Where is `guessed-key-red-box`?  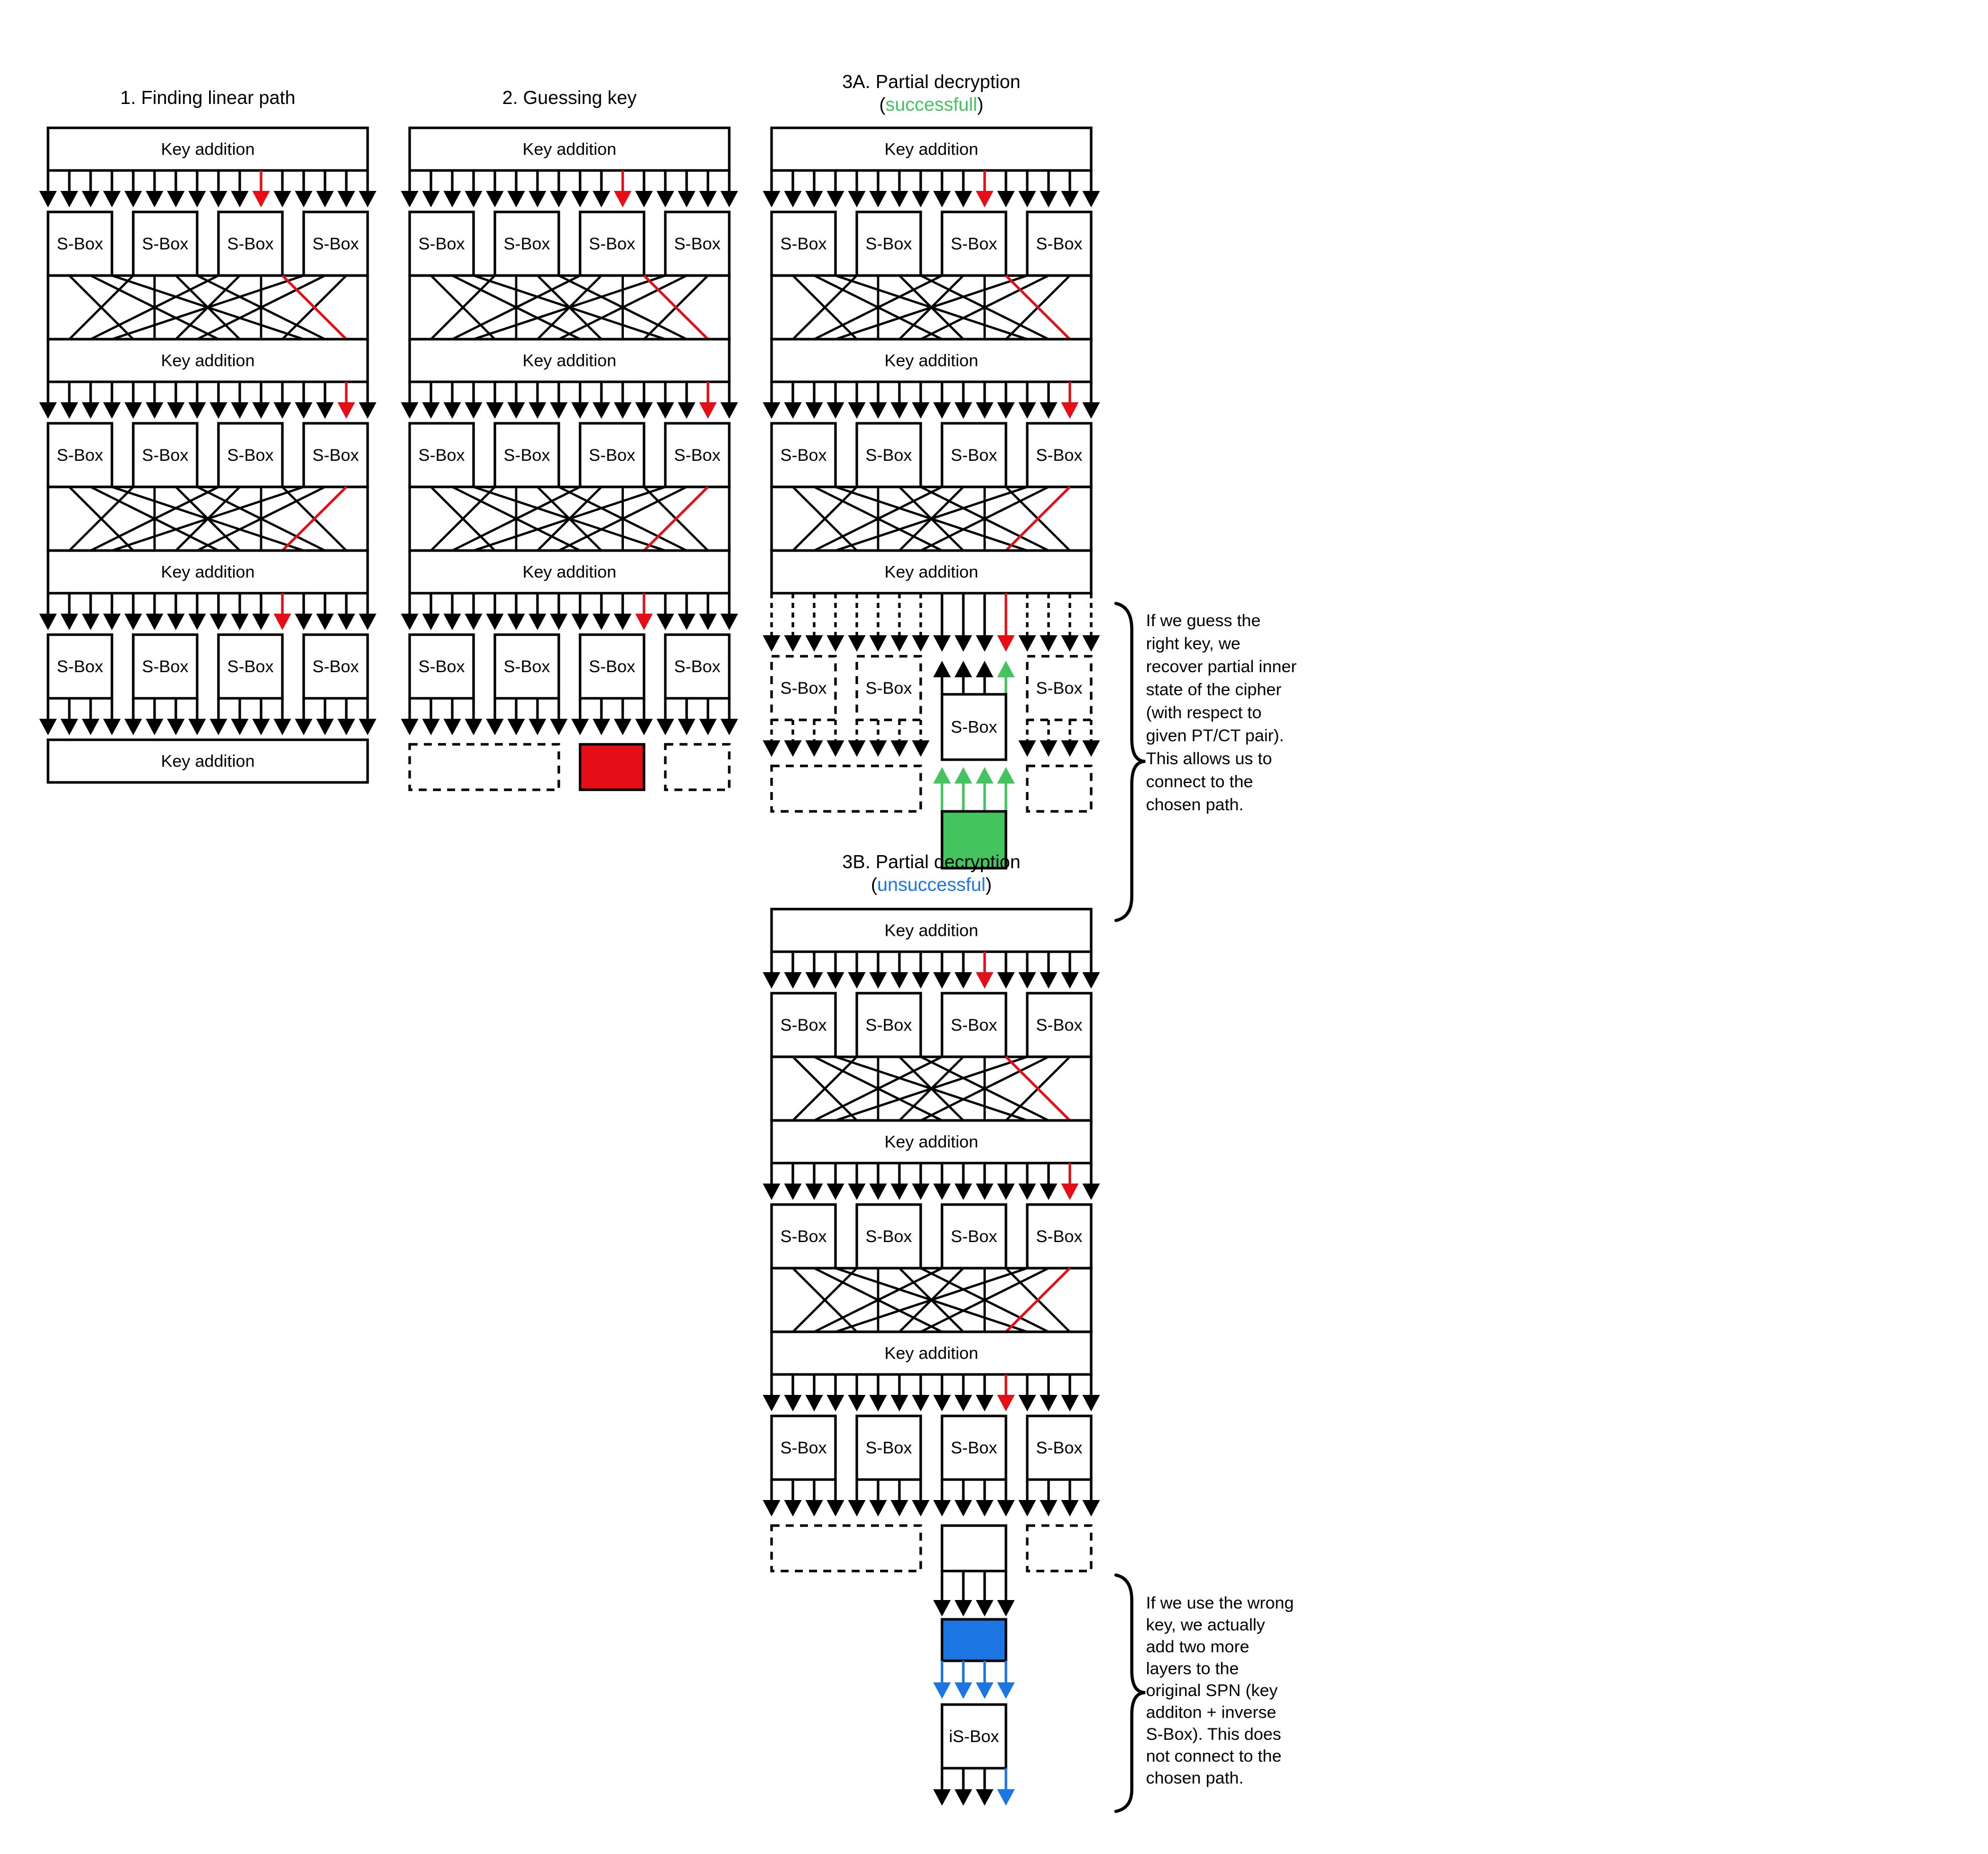 guessed-key-red-box is located at coordinates (611, 767).